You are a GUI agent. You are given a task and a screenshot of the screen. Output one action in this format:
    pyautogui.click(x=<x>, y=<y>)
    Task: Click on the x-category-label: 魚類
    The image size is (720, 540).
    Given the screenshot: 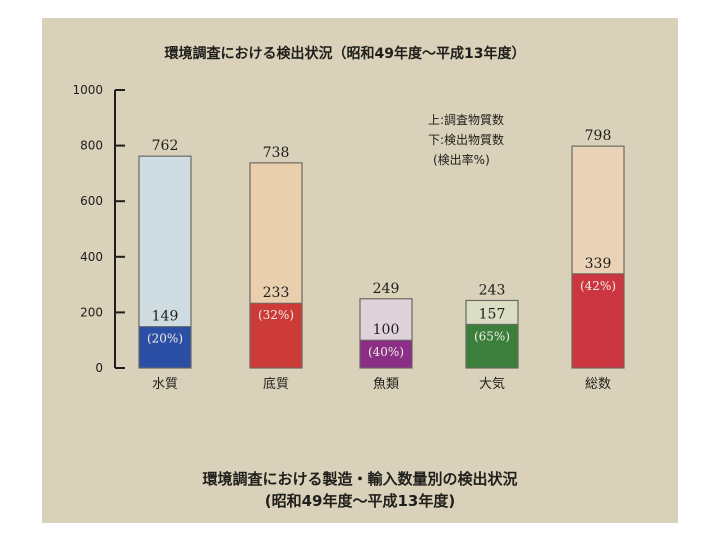 What is the action you would take?
    pyautogui.click(x=386, y=384)
    